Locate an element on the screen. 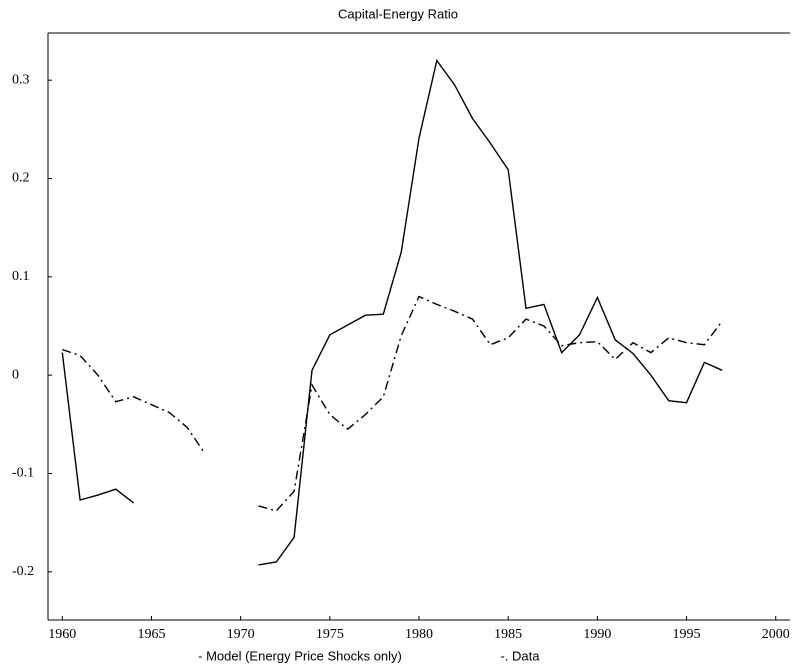  x-tick-label: 1975 is located at coordinates (330, 634).